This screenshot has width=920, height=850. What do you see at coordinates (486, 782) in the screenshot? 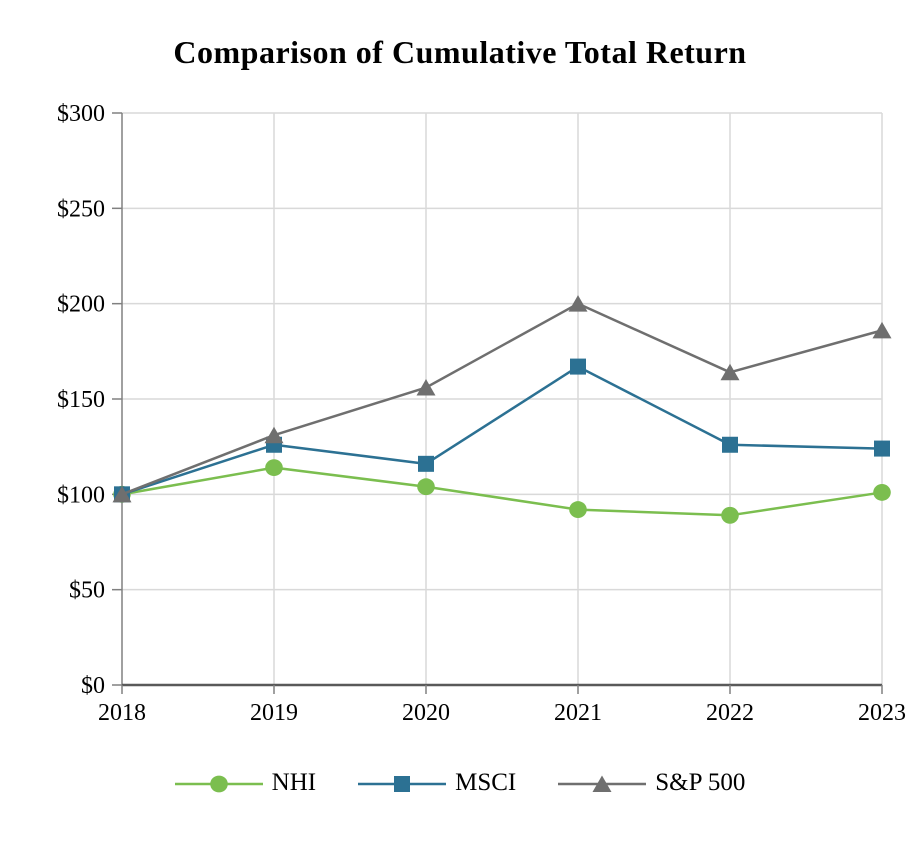
I see `legend-label-msci: MSCI` at bounding box center [486, 782].